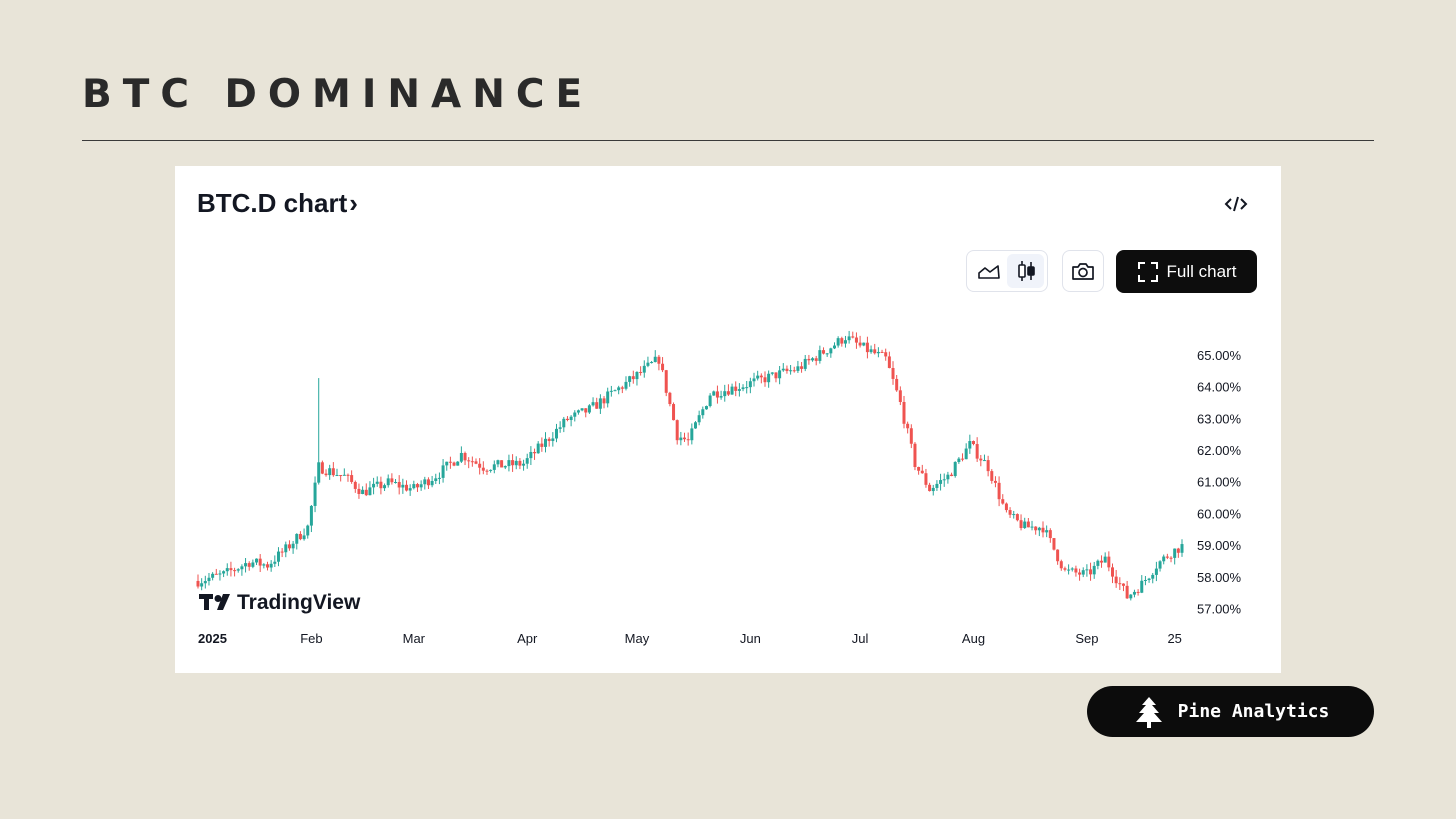 The width and height of the screenshot is (1456, 819). What do you see at coordinates (728, 140) in the screenshot?
I see `title-divider` at bounding box center [728, 140].